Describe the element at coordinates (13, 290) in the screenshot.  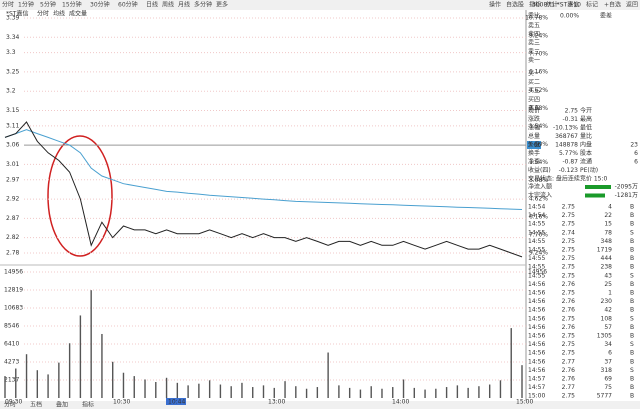
I see `vol-tick-label: 12819` at that location.